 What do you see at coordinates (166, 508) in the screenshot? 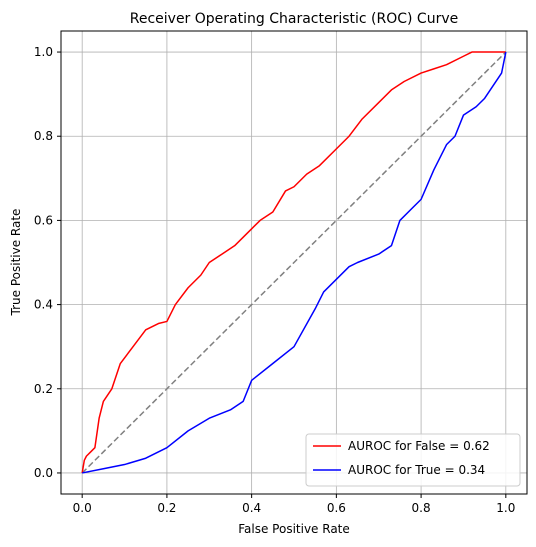
I see `x-tick-label: 0.2` at bounding box center [166, 508].